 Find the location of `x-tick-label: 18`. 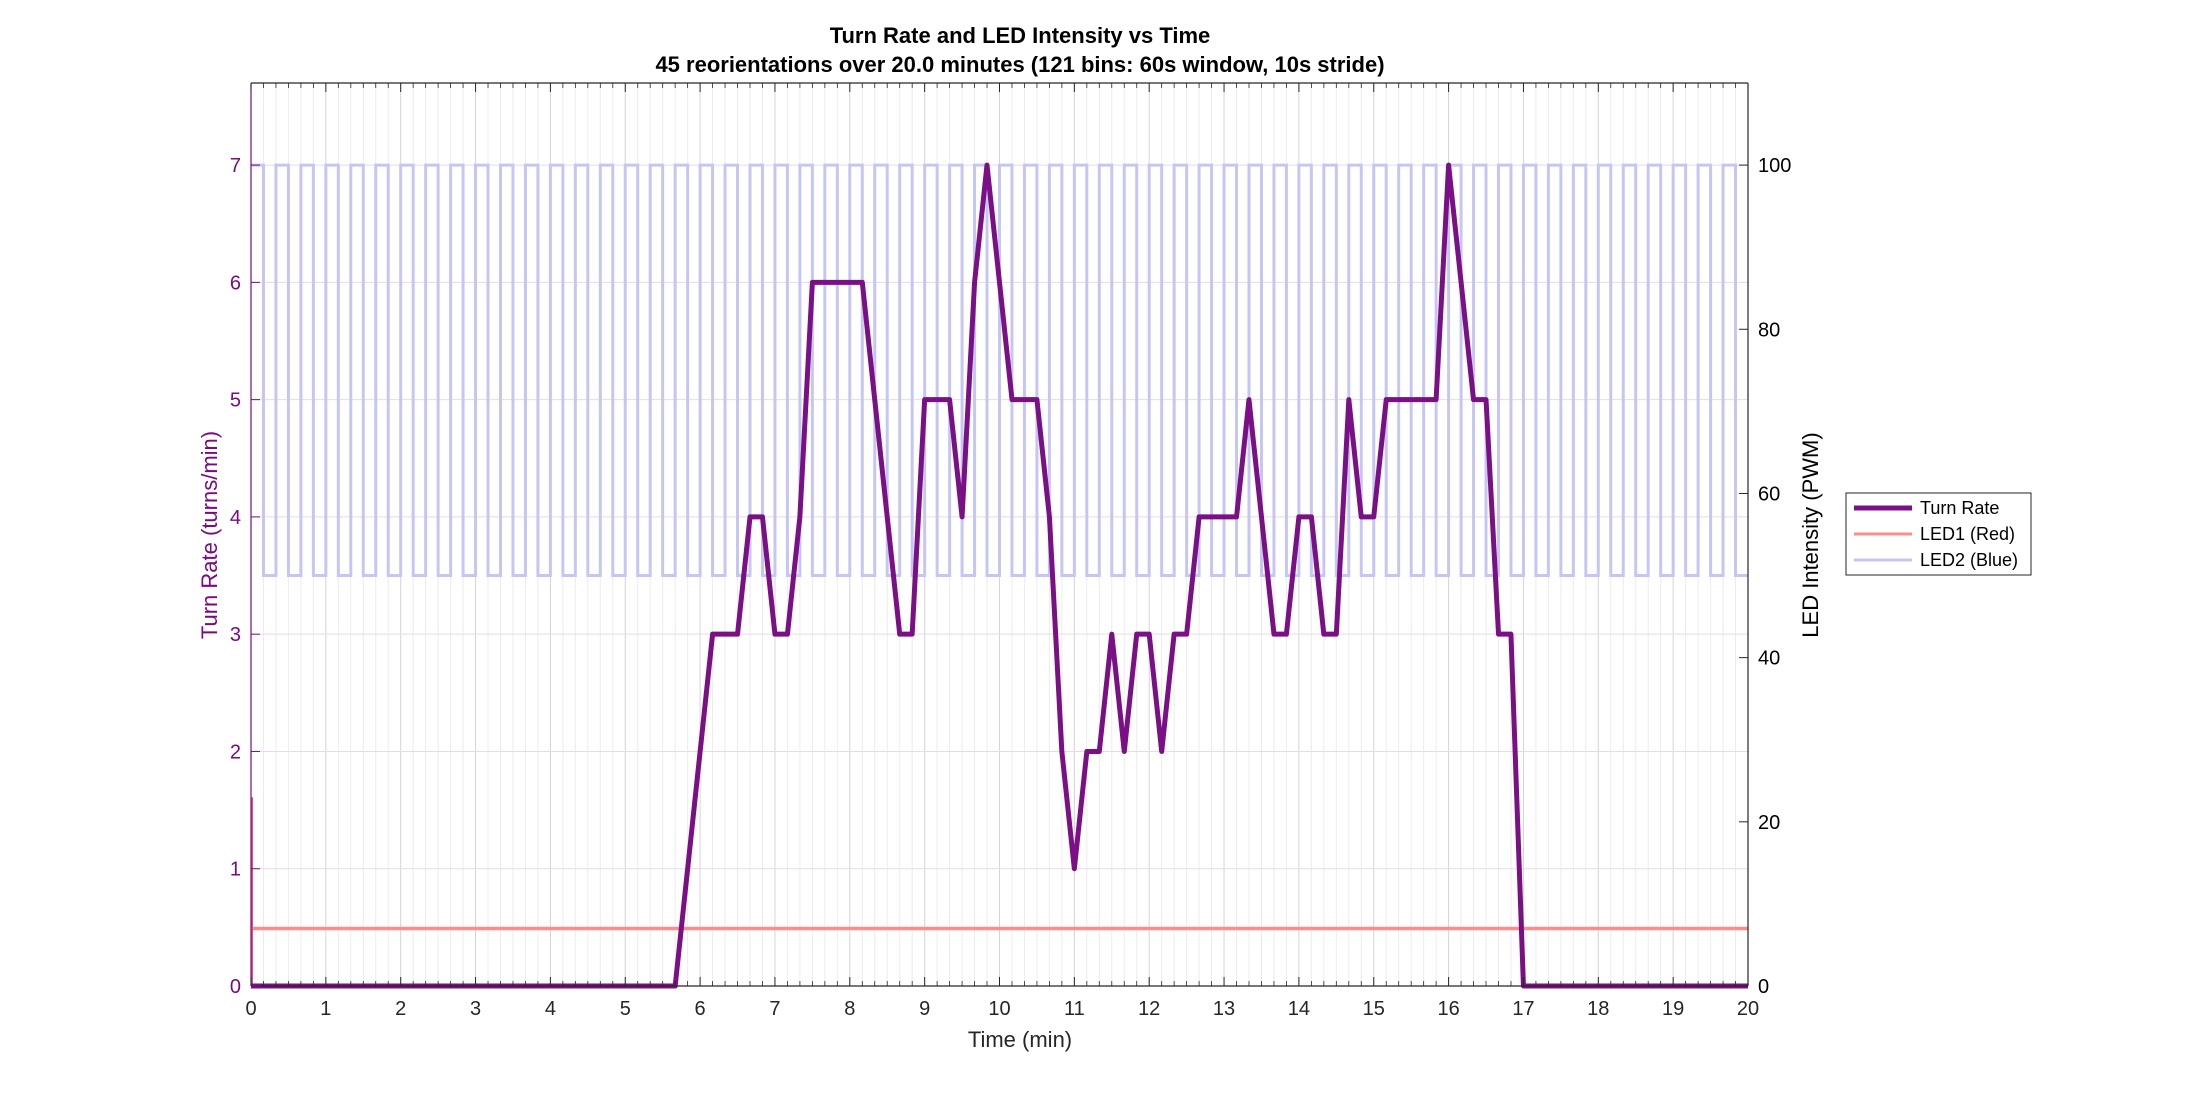

x-tick-label: 18 is located at coordinates (1598, 1009).